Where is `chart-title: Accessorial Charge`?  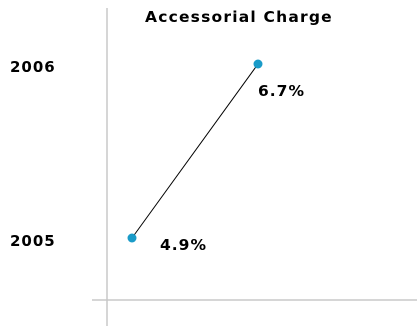
chart-title: Accessorial Charge is located at coordinates (239, 17).